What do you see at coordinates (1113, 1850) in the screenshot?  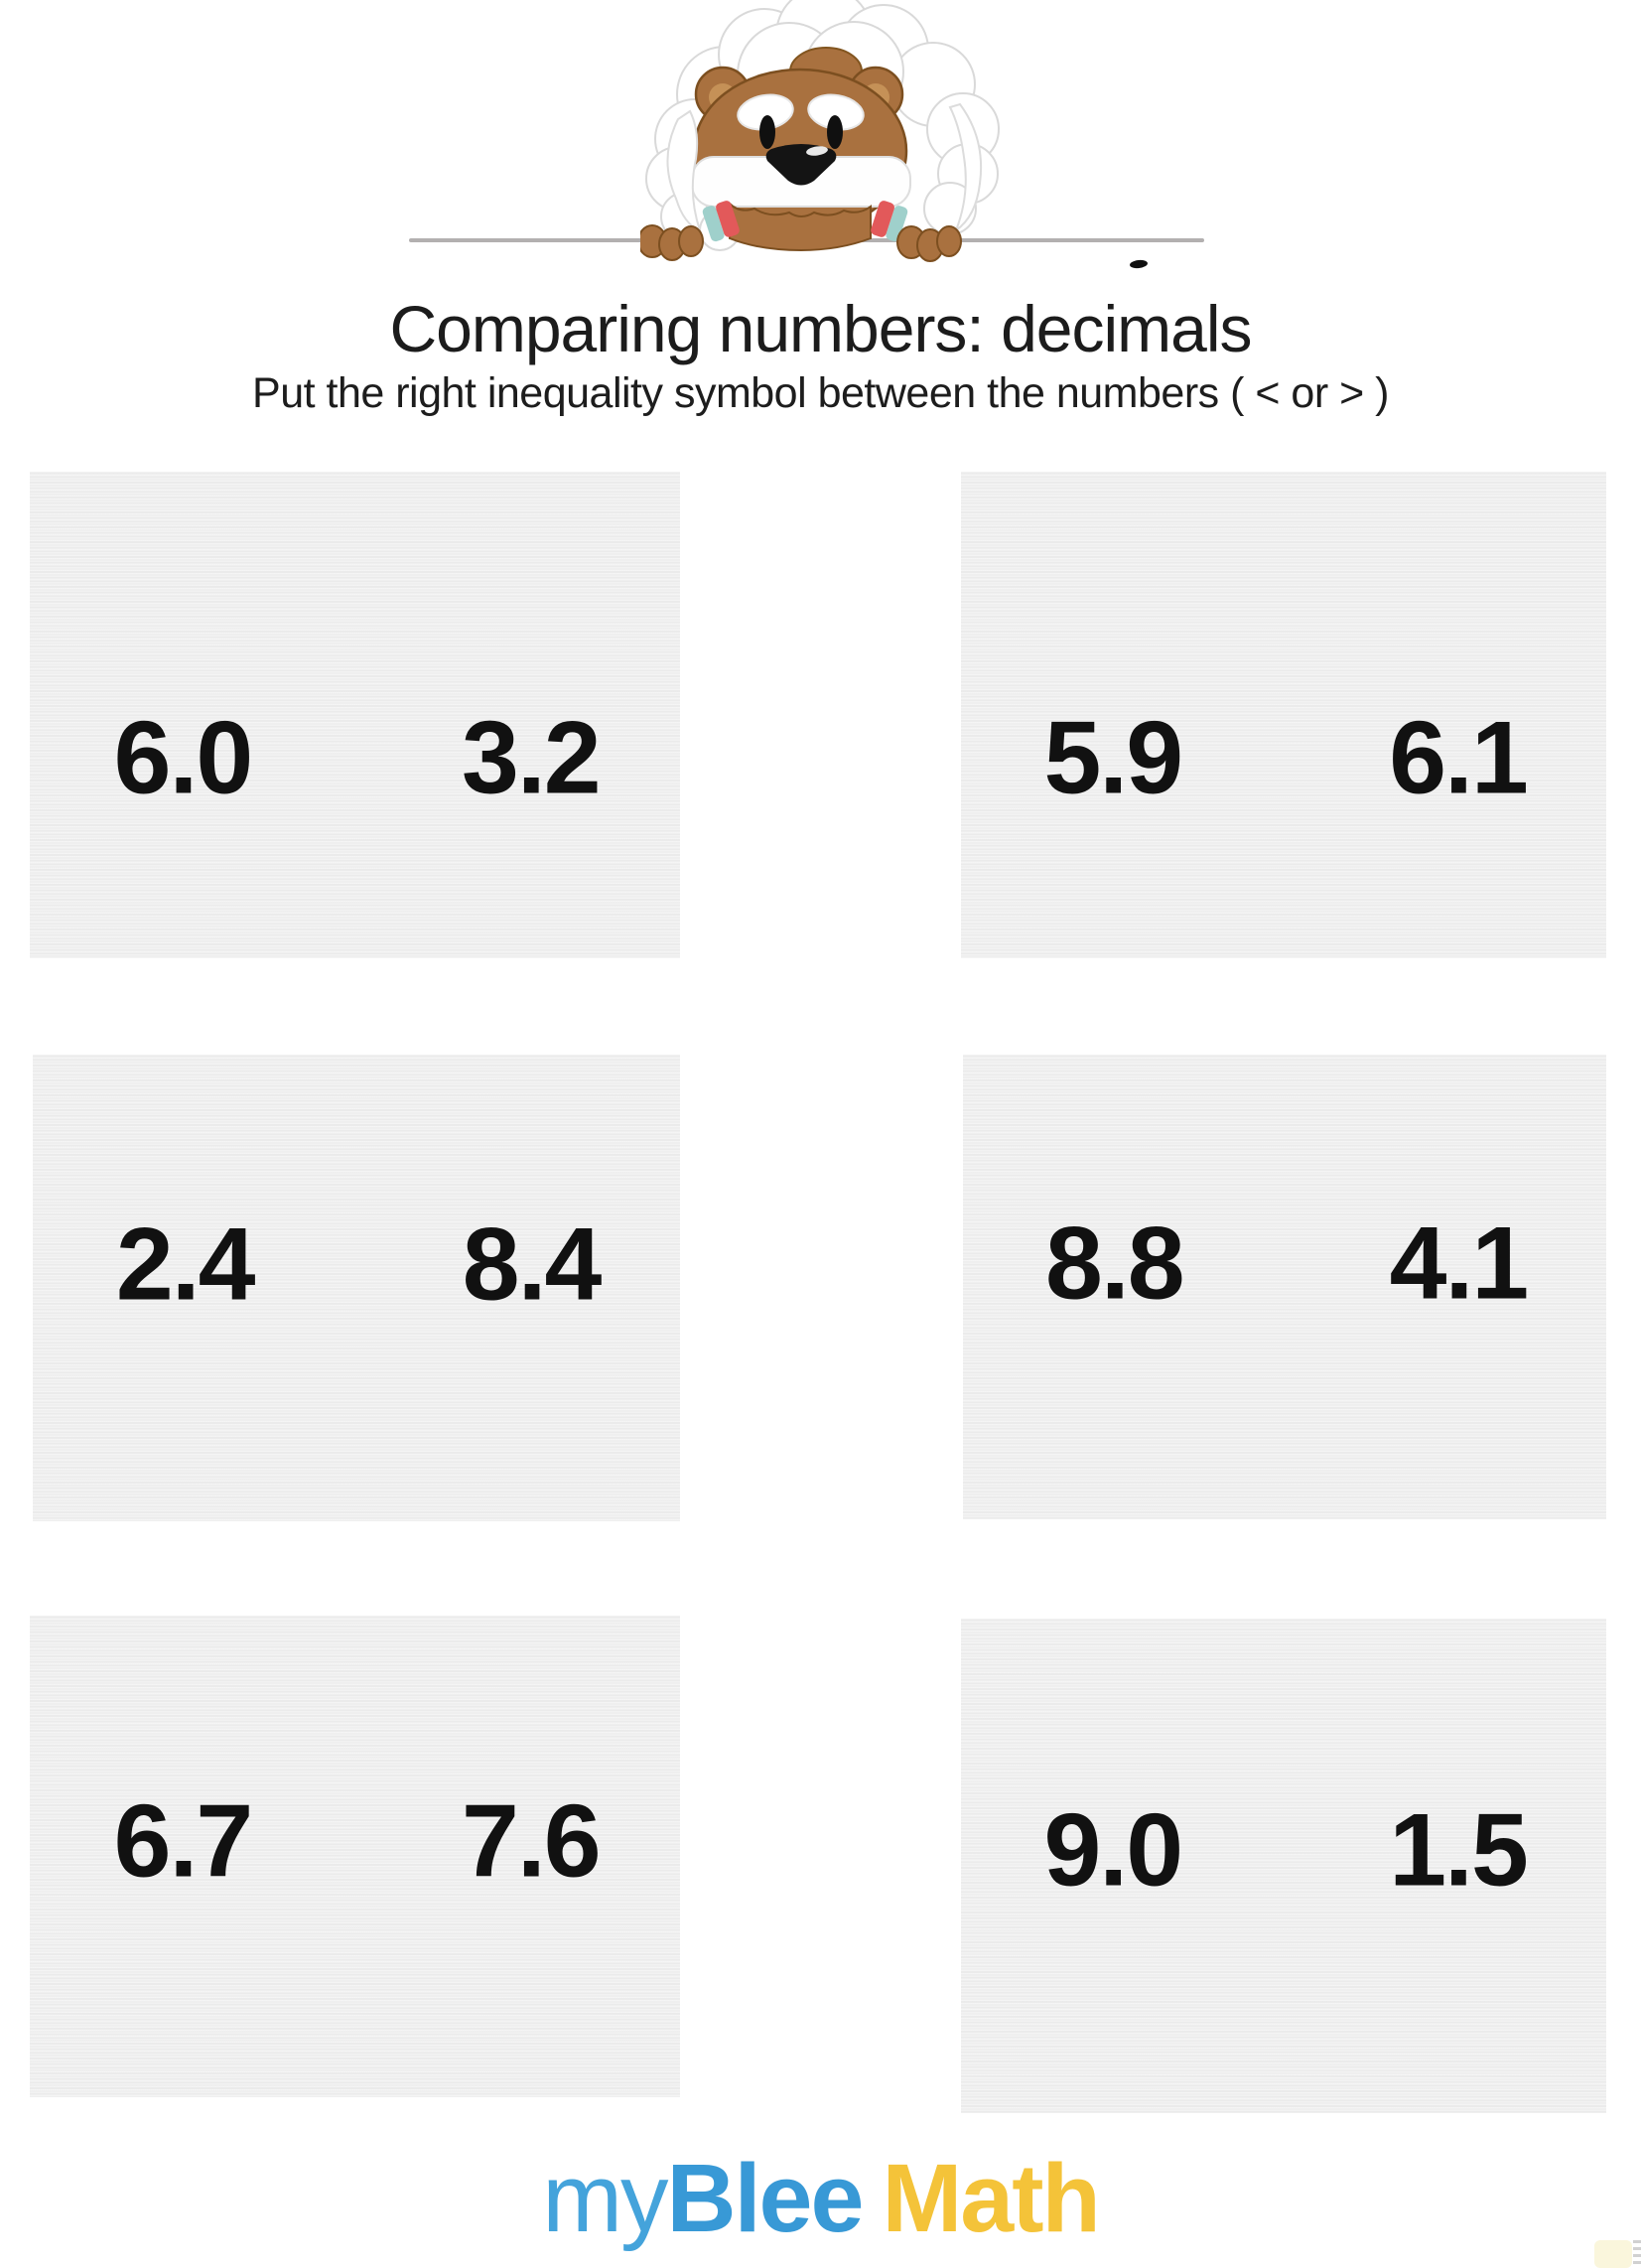 I see `problem-6-left-number: 9.0` at bounding box center [1113, 1850].